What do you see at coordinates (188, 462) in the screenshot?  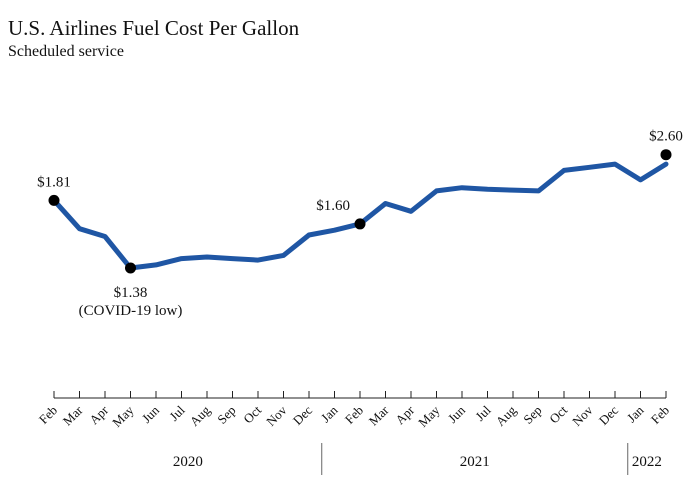 I see `year-label: 2020` at bounding box center [188, 462].